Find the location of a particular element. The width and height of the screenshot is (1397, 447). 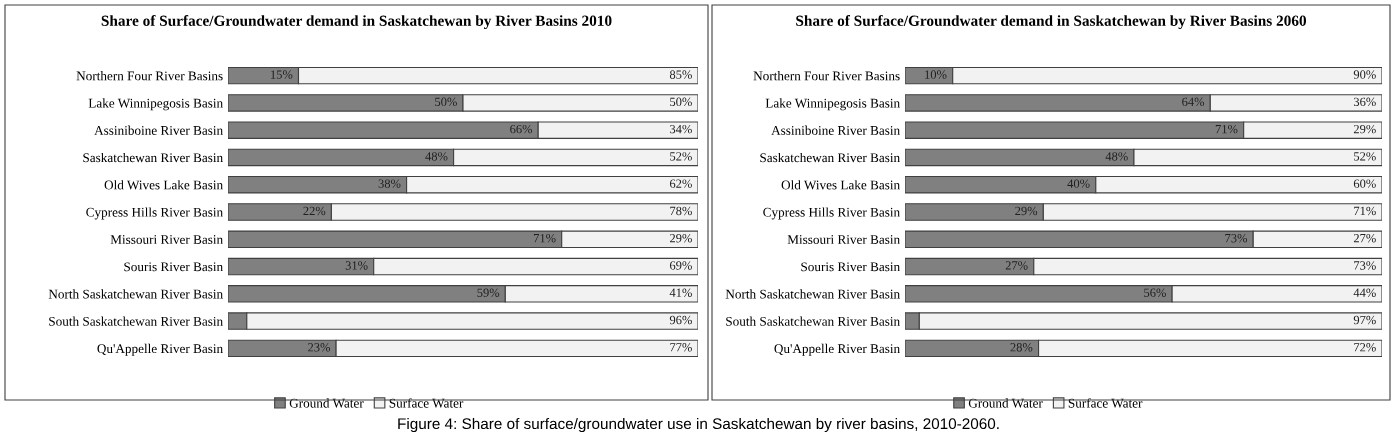

data-label: 64% is located at coordinates (1193, 102).